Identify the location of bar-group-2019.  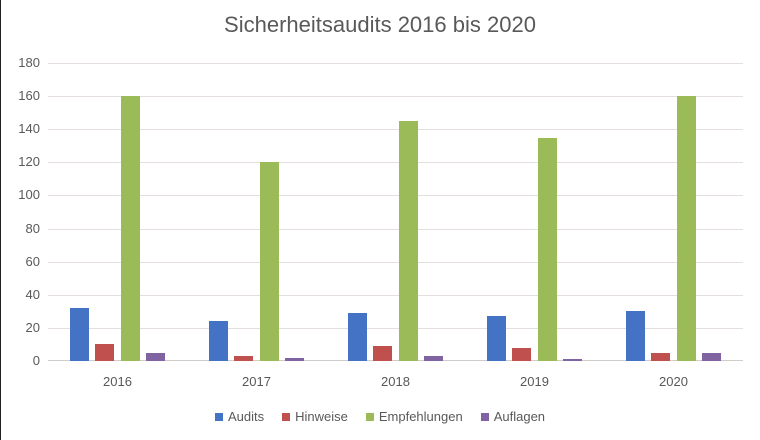
(534, 212).